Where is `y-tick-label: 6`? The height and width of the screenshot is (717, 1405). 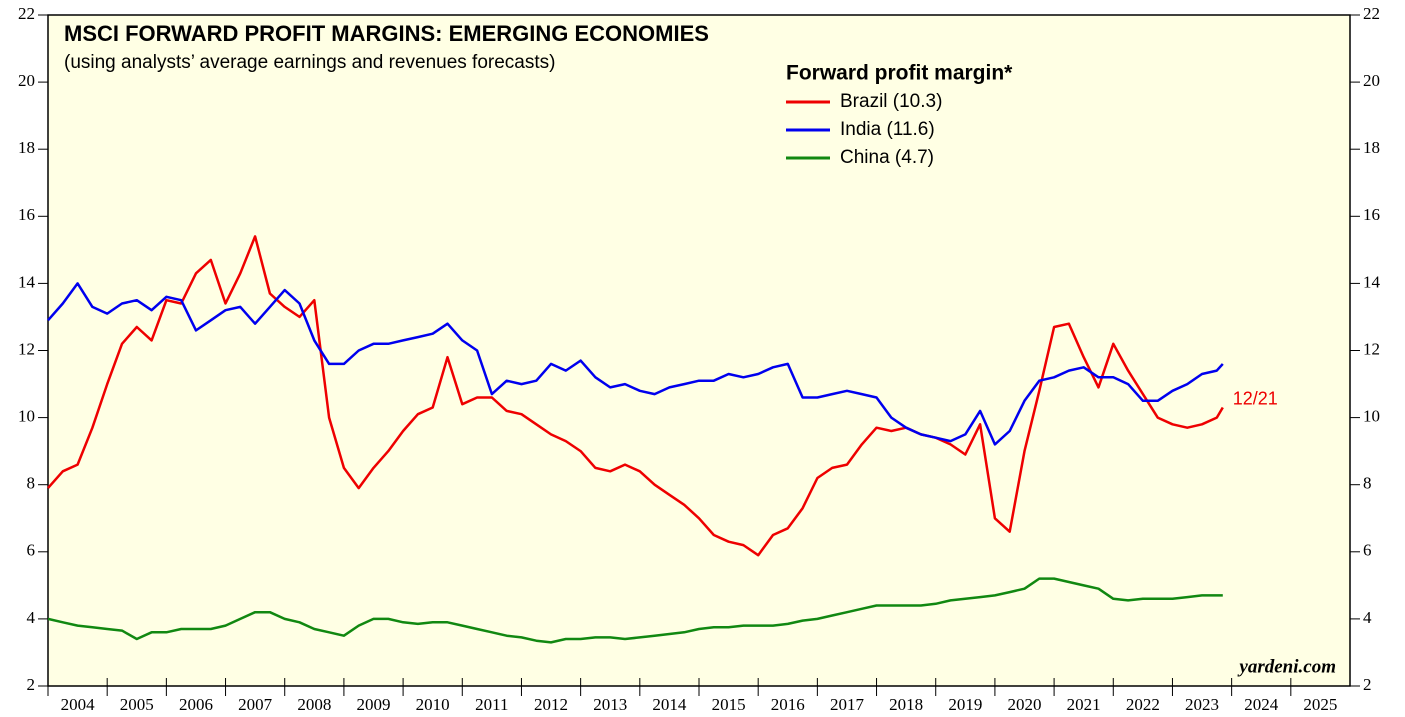 y-tick-label: 6 is located at coordinates (31, 550).